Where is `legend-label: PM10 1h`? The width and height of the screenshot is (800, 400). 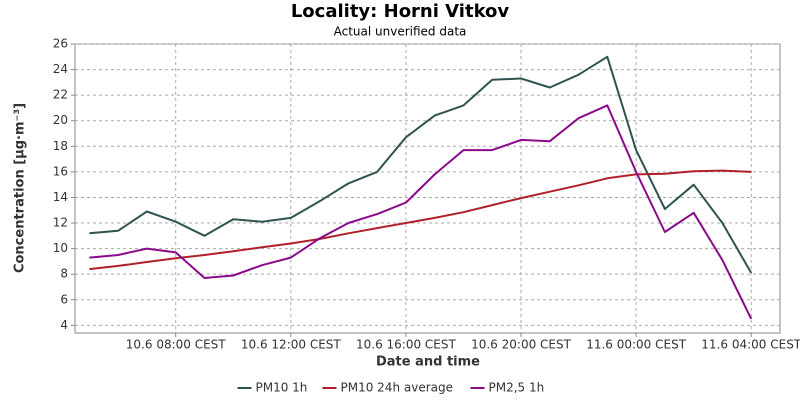
legend-label: PM10 1h is located at coordinates (282, 388).